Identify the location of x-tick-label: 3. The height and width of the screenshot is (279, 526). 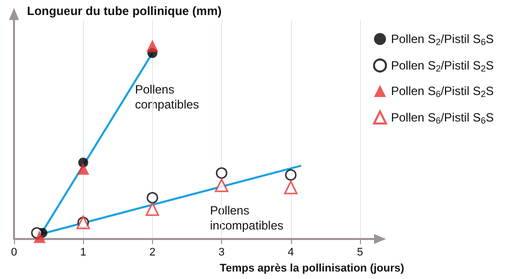
(221, 252).